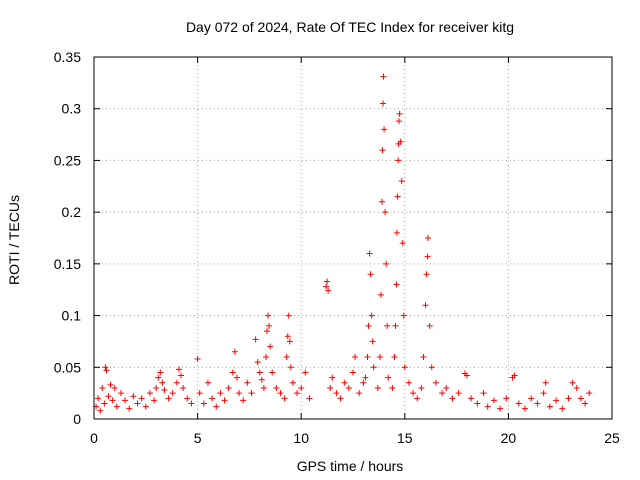 Image resolution: width=640 pixels, height=480 pixels. What do you see at coordinates (72, 316) in the screenshot?
I see `y-tick-label: 0.1` at bounding box center [72, 316].